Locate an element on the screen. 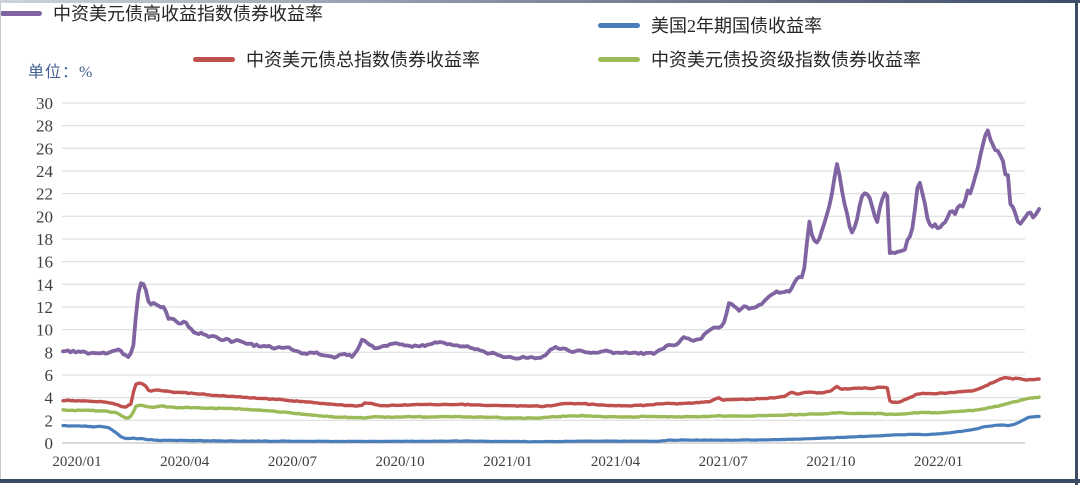 Image resolution: width=1080 pixels, height=490 pixels. y-tick-label: 30 is located at coordinates (44, 103).